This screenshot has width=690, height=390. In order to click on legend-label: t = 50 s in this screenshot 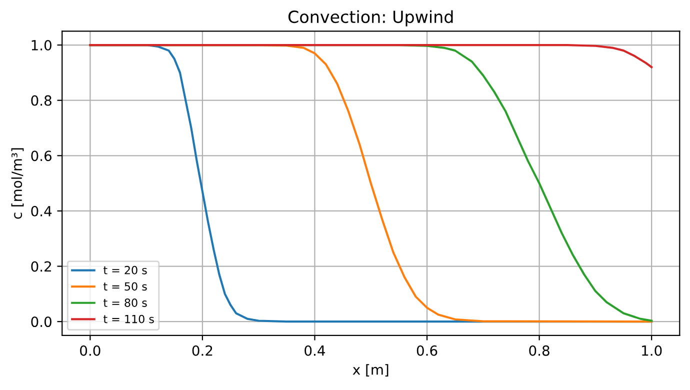, I will do `click(125, 286)`.